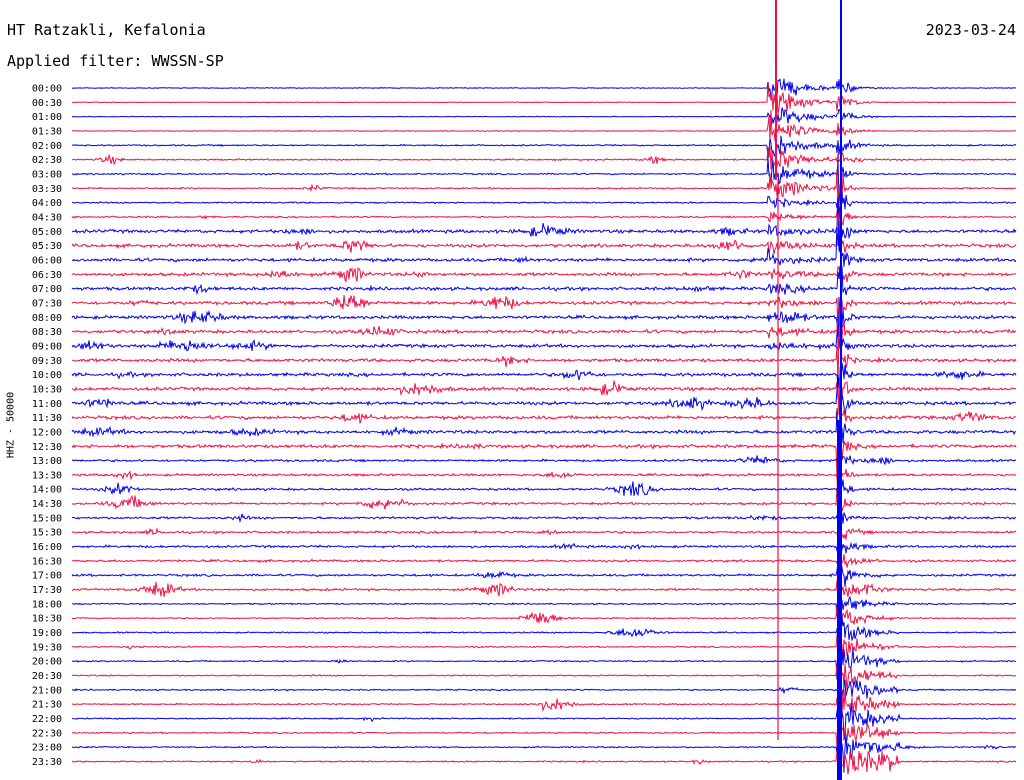 Image resolution: width=1024 pixels, height=780 pixels. I want to click on tick-label-0800: 08:00, so click(47, 318).